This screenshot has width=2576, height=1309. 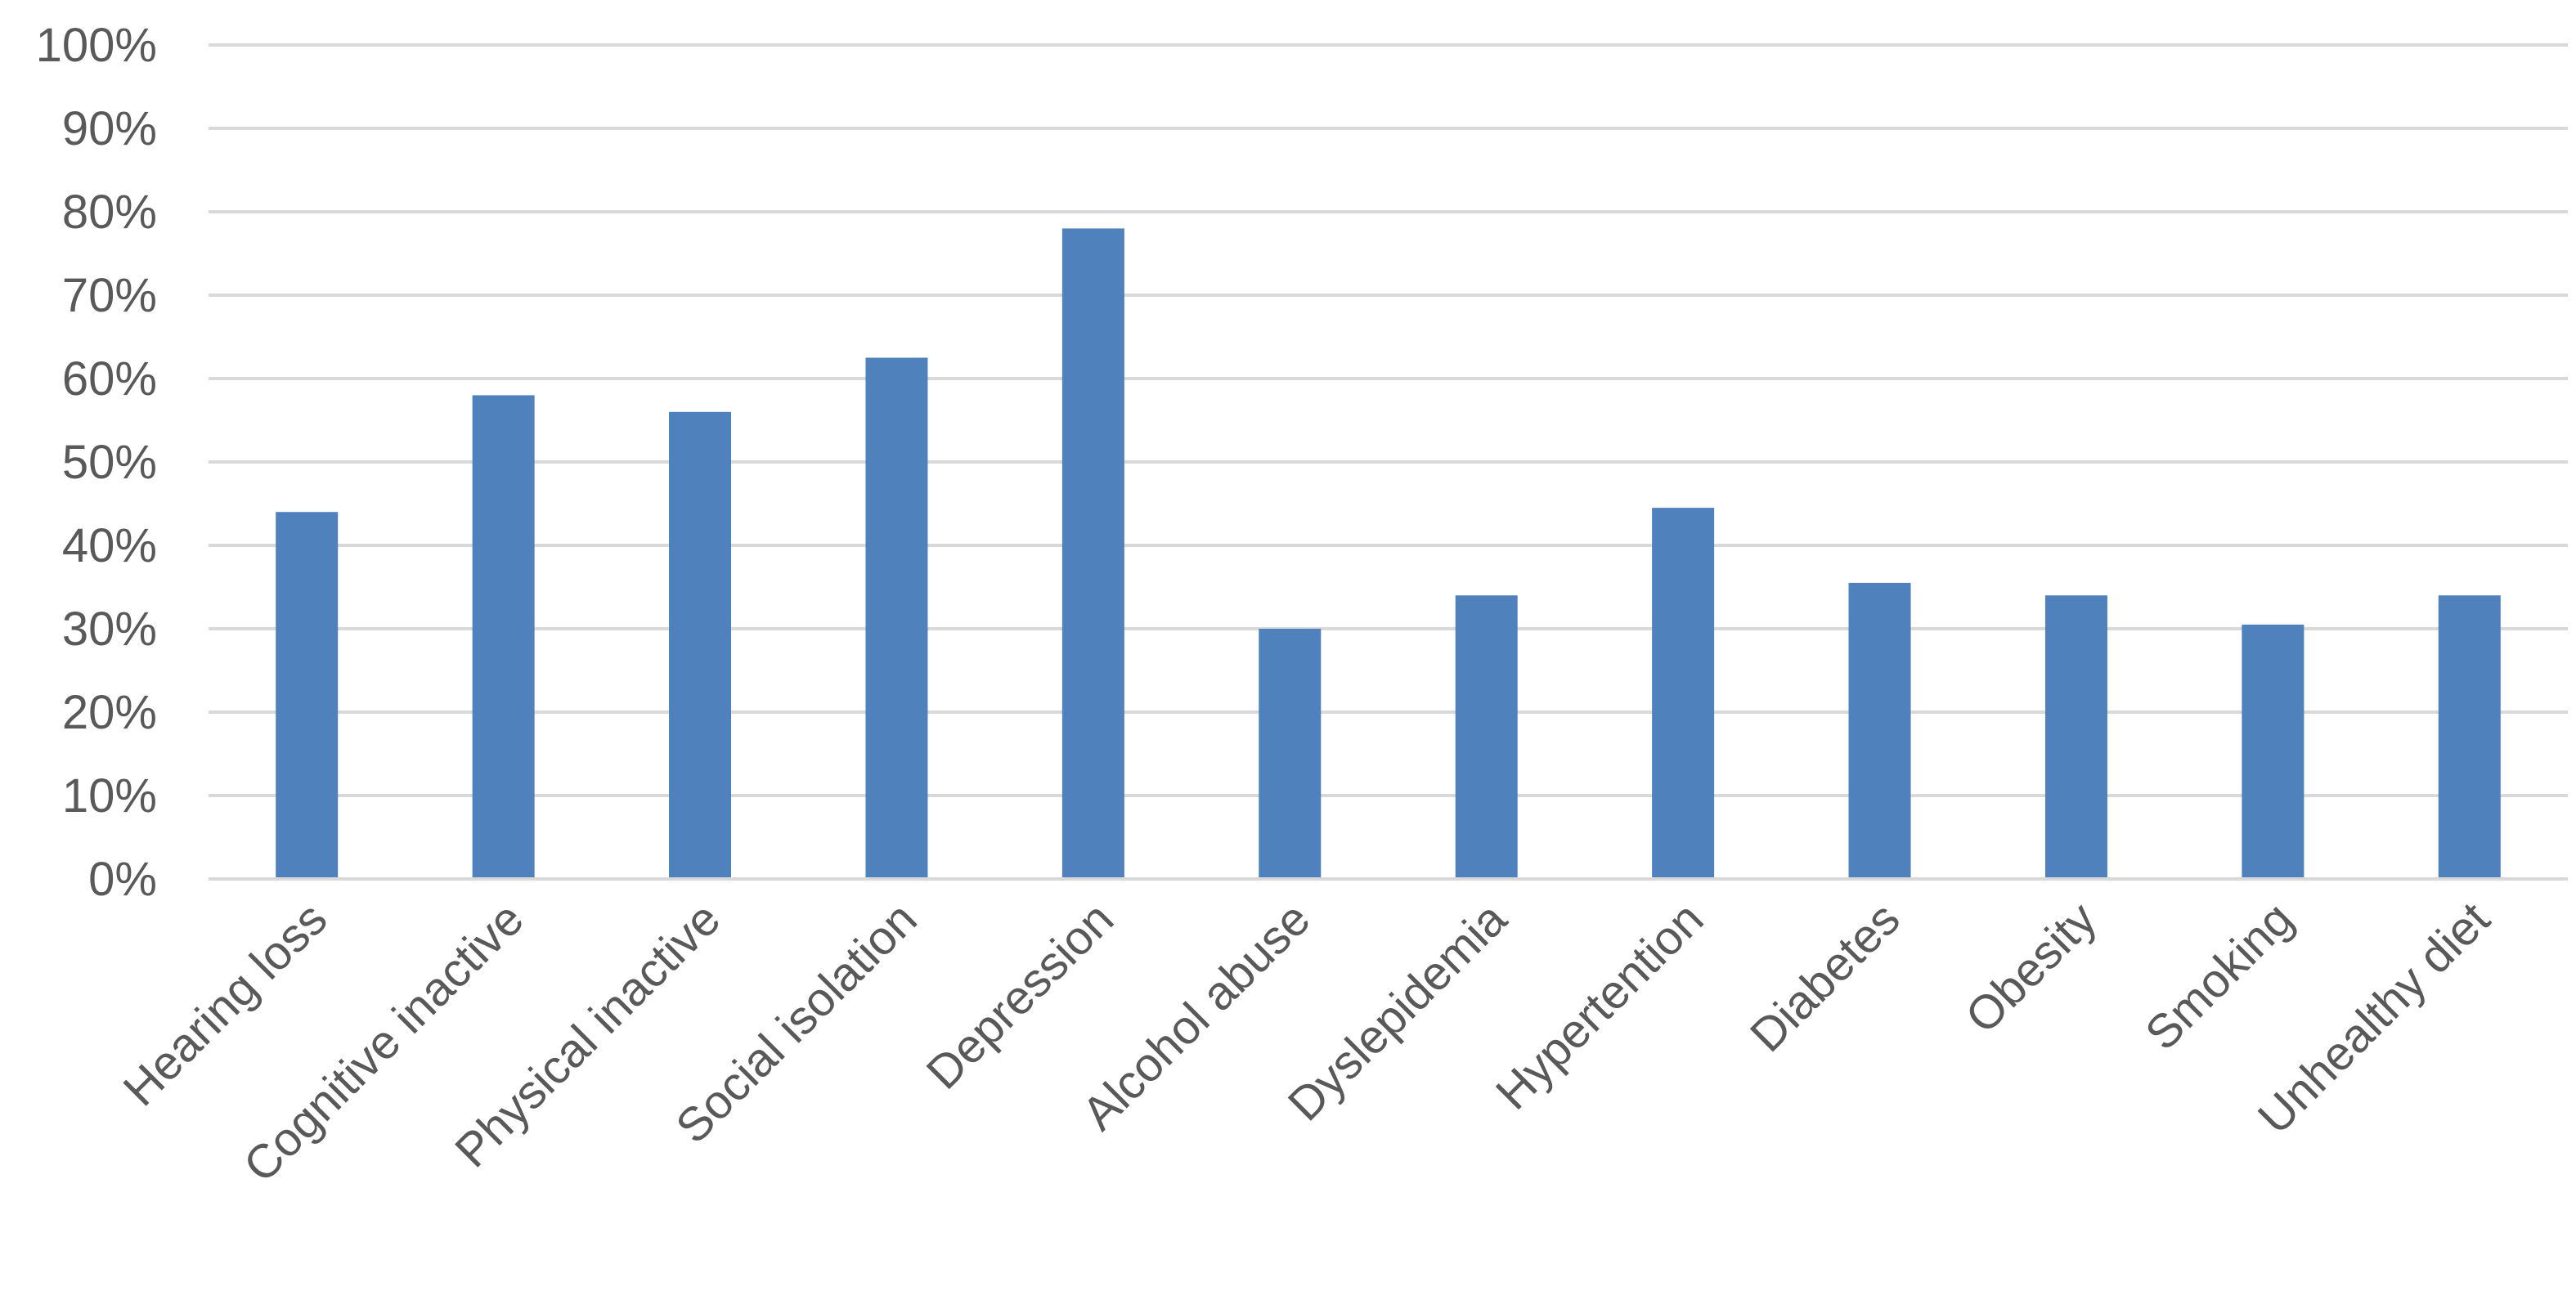 I want to click on y-axis-tick-labels: 0% 10% 20% 30% 40% 50% 60% 70% 80% 90% 100%, so click(x=96, y=462).